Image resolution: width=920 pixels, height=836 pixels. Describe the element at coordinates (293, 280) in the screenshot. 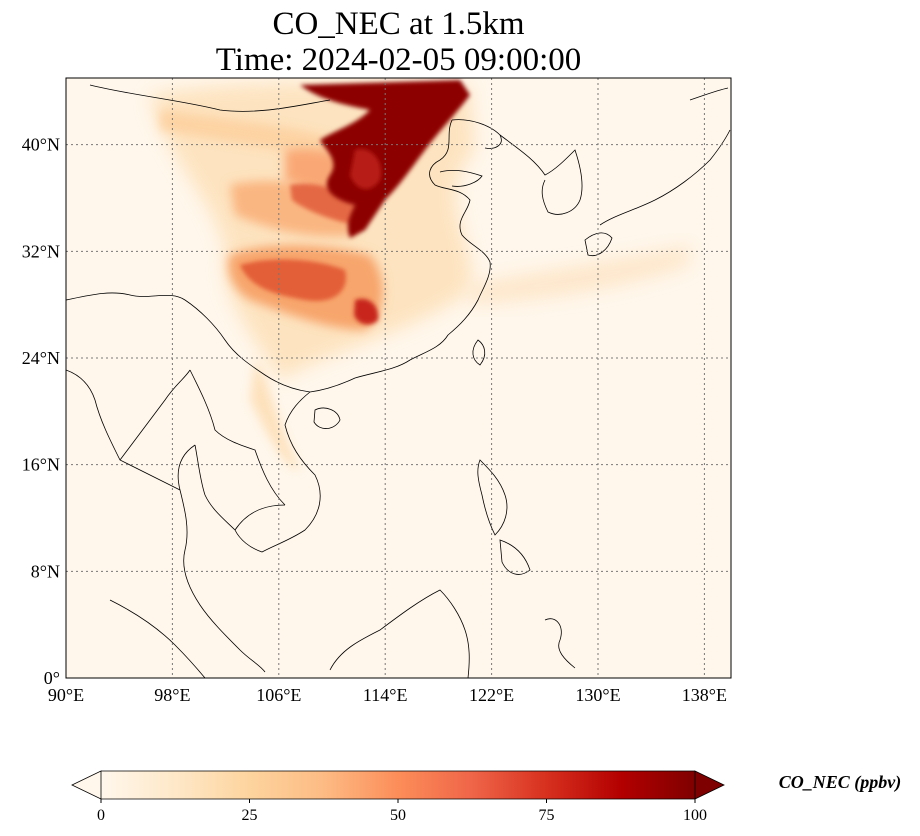

I see `plume-core-sichuan` at that location.